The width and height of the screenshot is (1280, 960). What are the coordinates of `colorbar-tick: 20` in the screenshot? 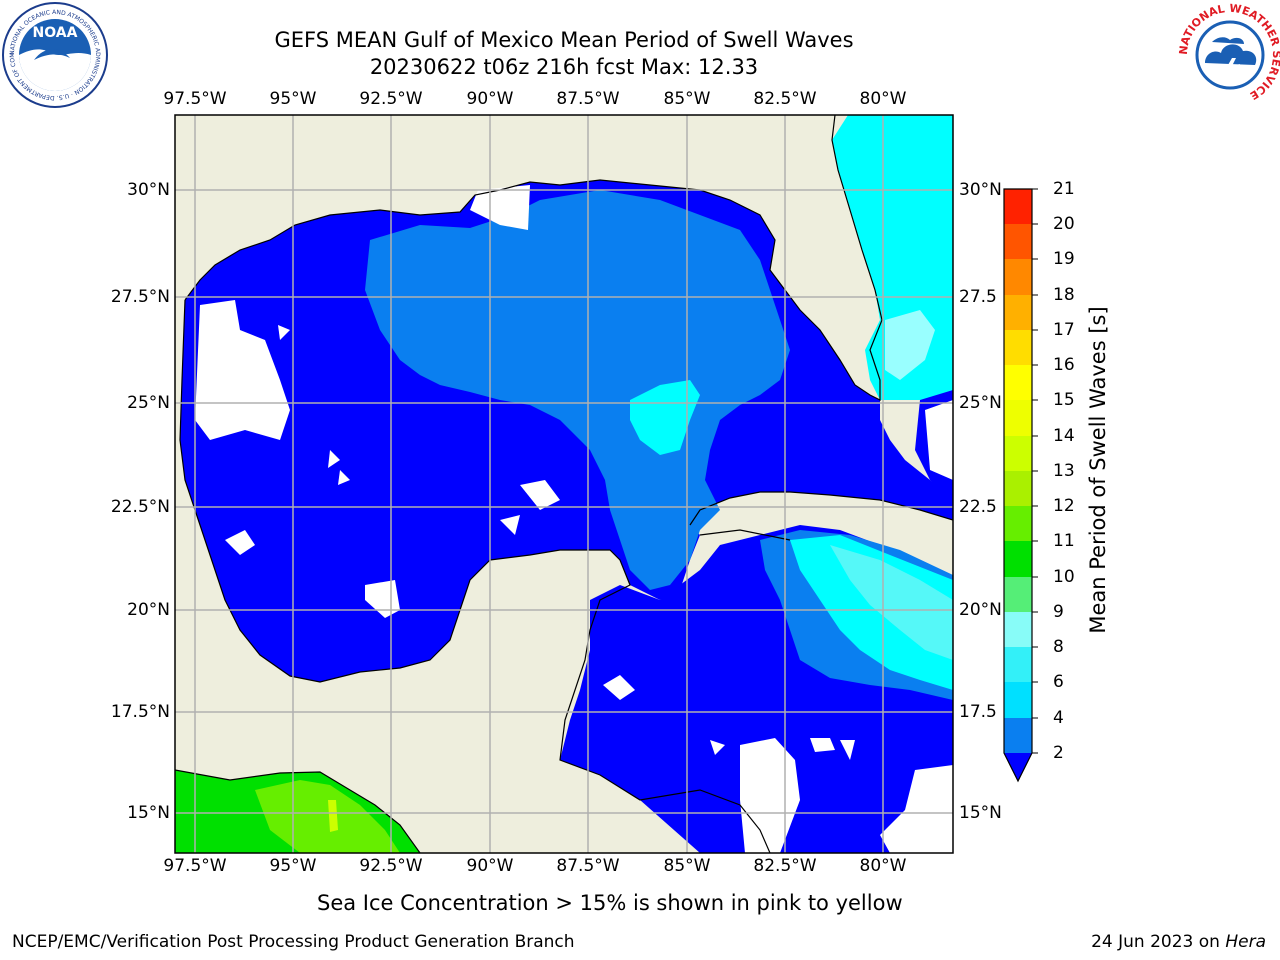 It's located at (1064, 224).